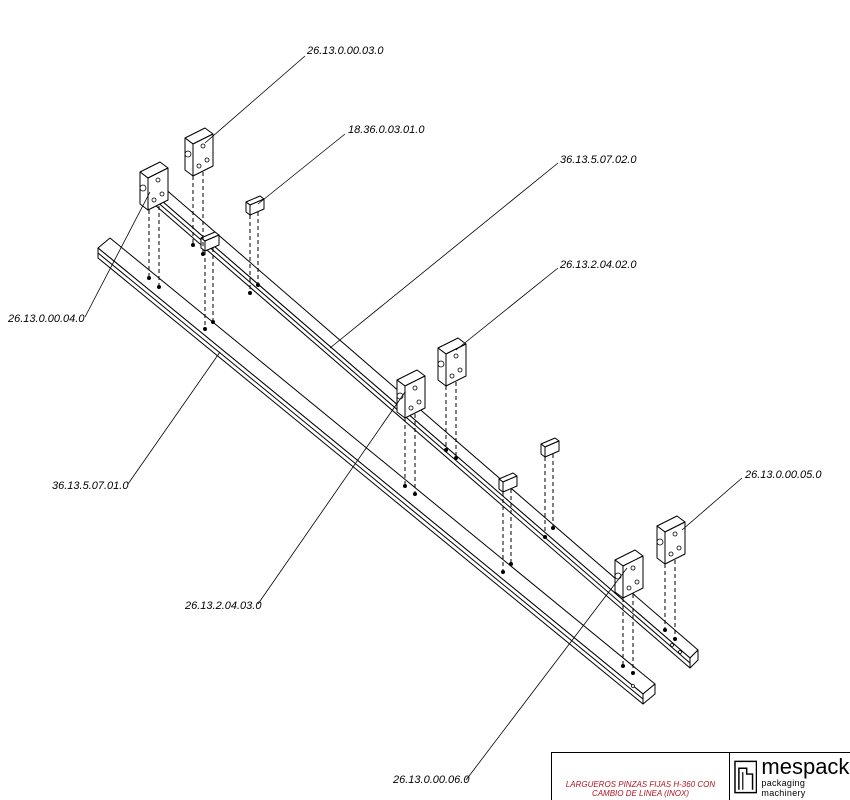  I want to click on logo-words: mespack packaging machinery, so click(805, 775).